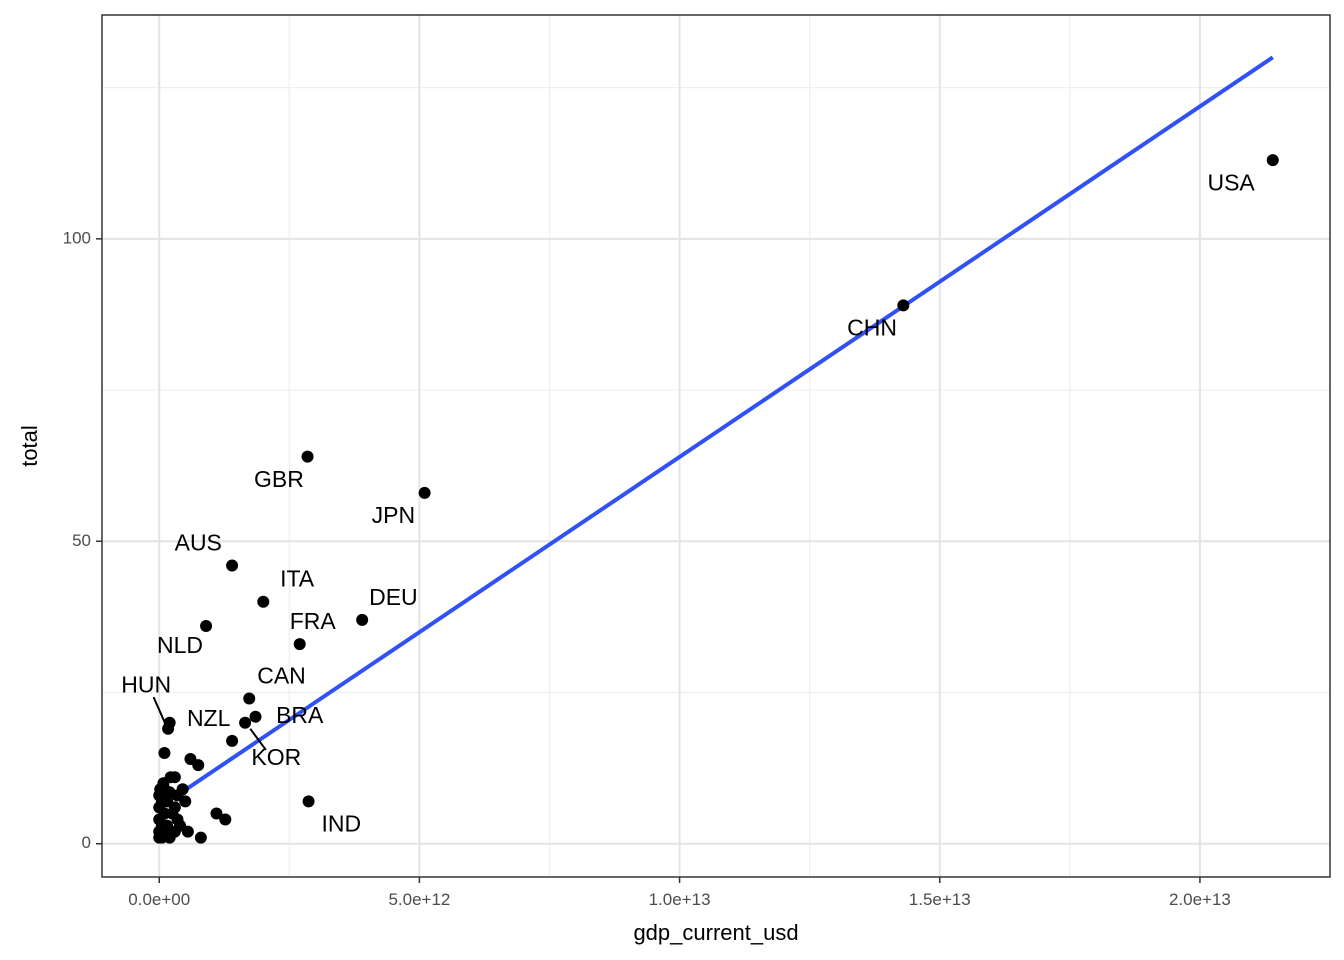 The width and height of the screenshot is (1344, 960). Describe the element at coordinates (245, 722) in the screenshot. I see `data-point-kor` at that location.